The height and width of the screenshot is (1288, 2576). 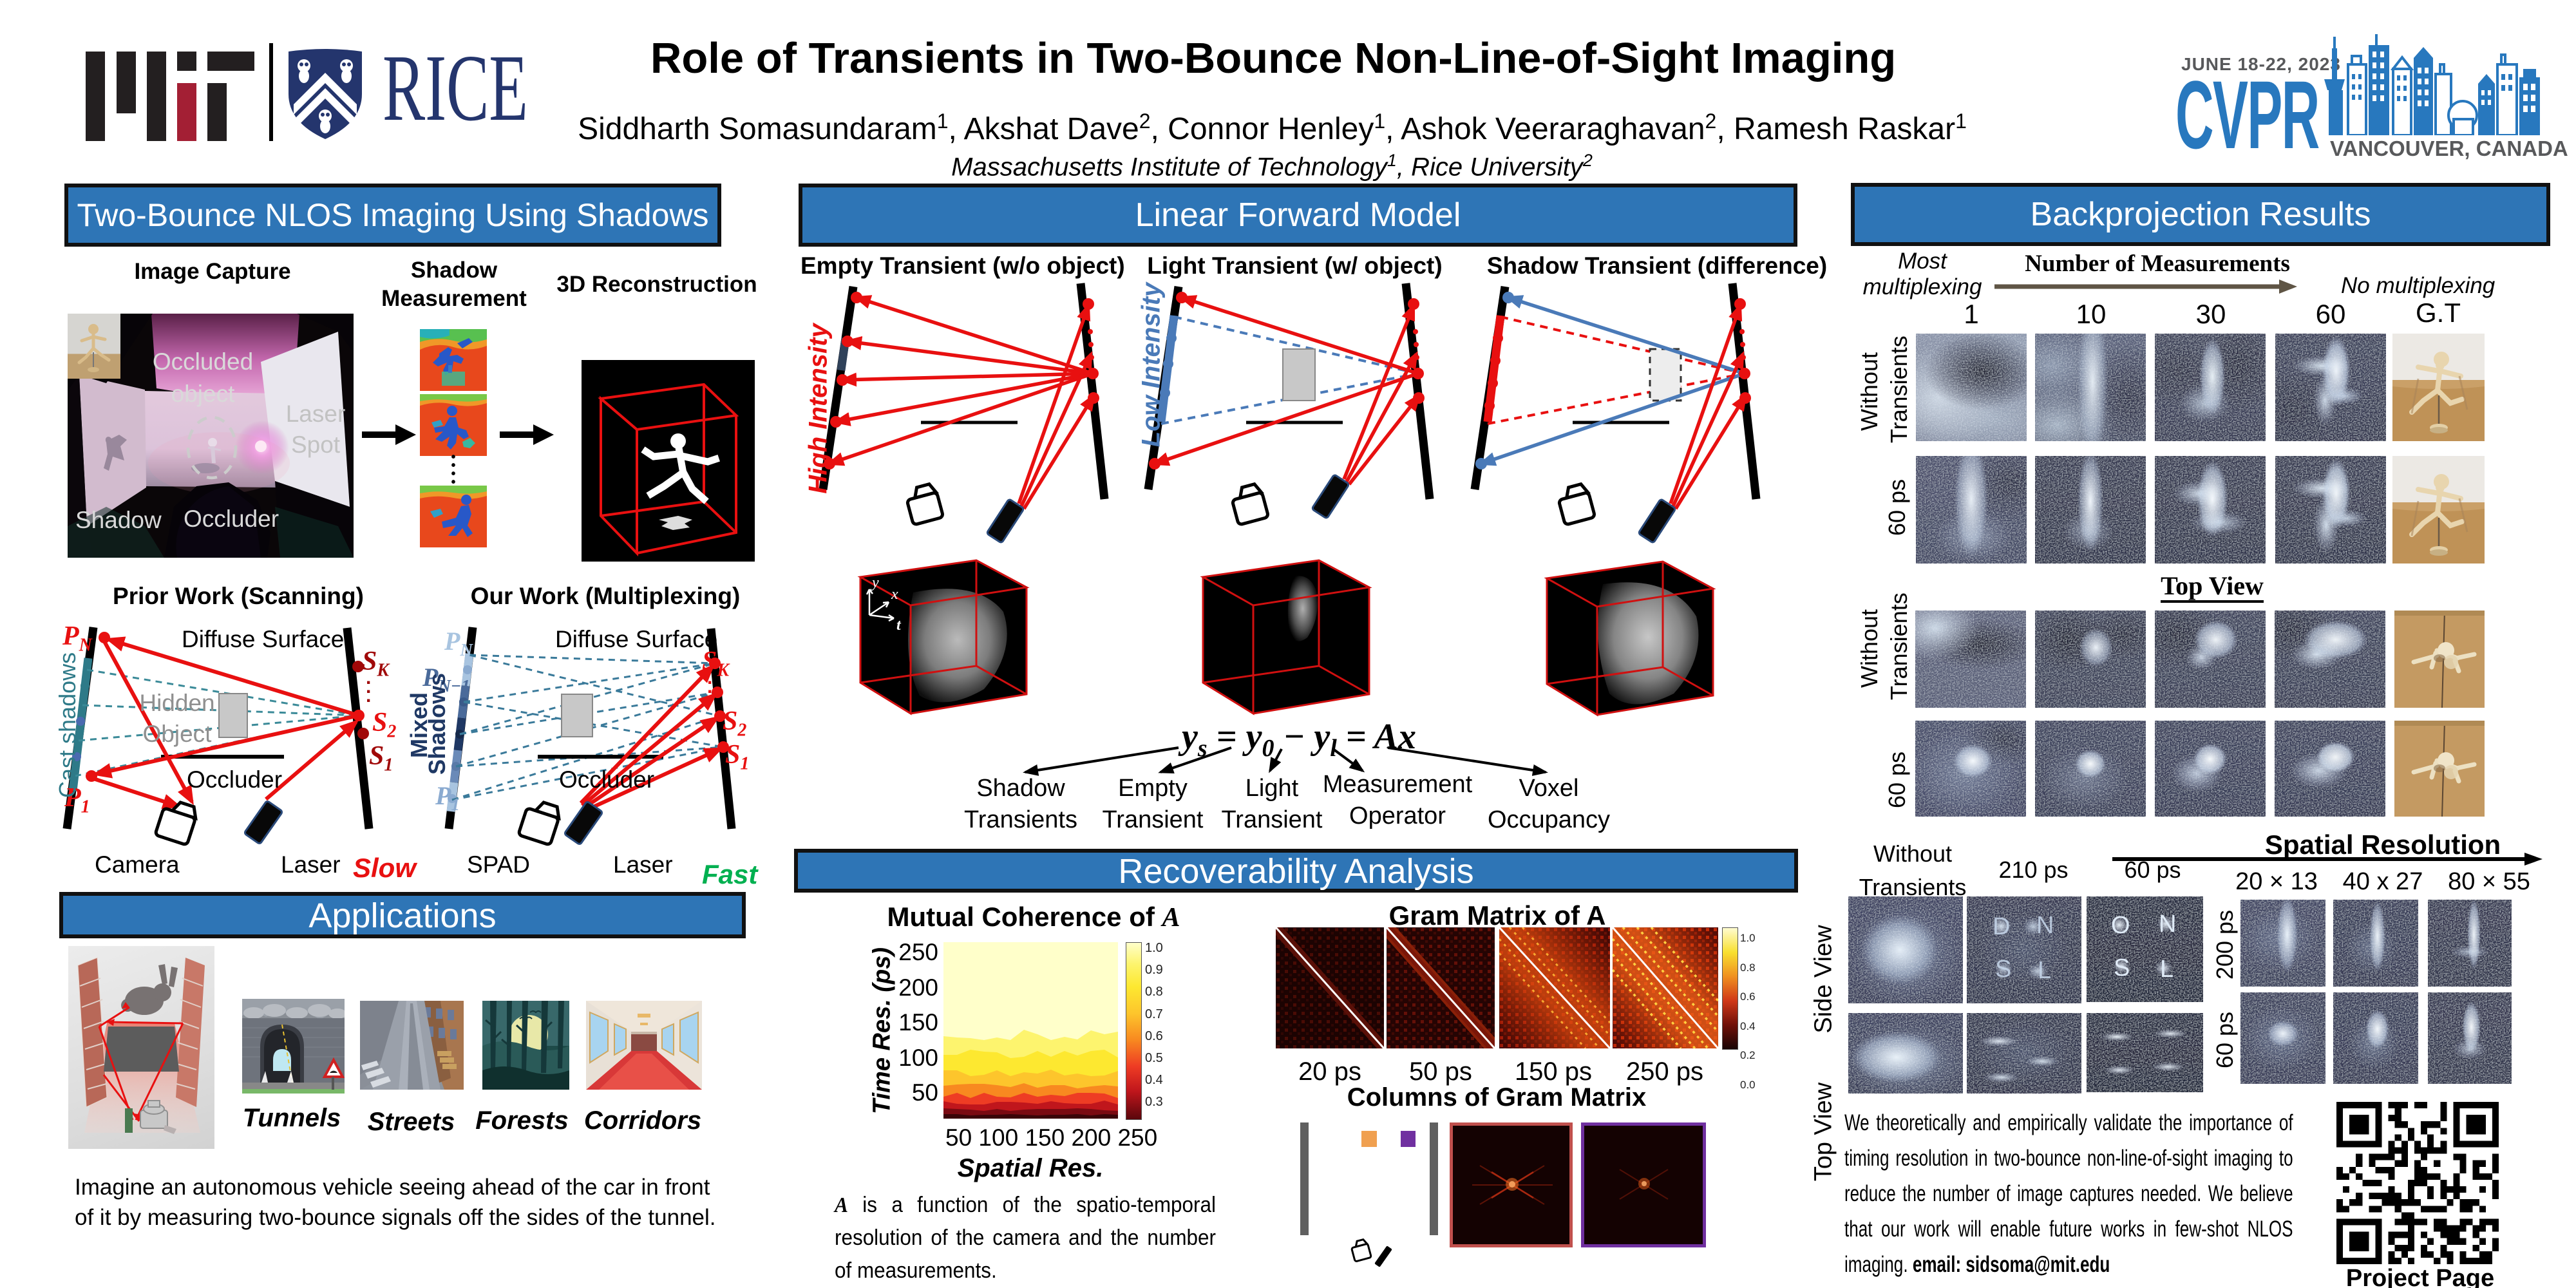 What do you see at coordinates (875, 582) in the screenshot?
I see `svg-text: y` at bounding box center [875, 582].